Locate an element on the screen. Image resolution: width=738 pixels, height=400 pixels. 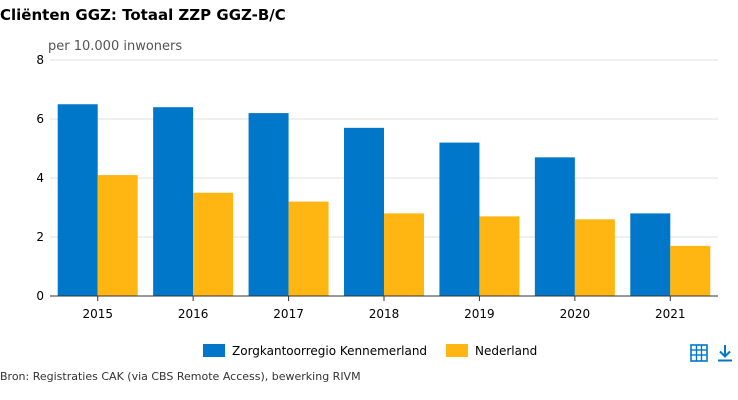
chart-title: Cliënten GGZ: Totaal ZZP GGZ-B/C is located at coordinates (143, 15).